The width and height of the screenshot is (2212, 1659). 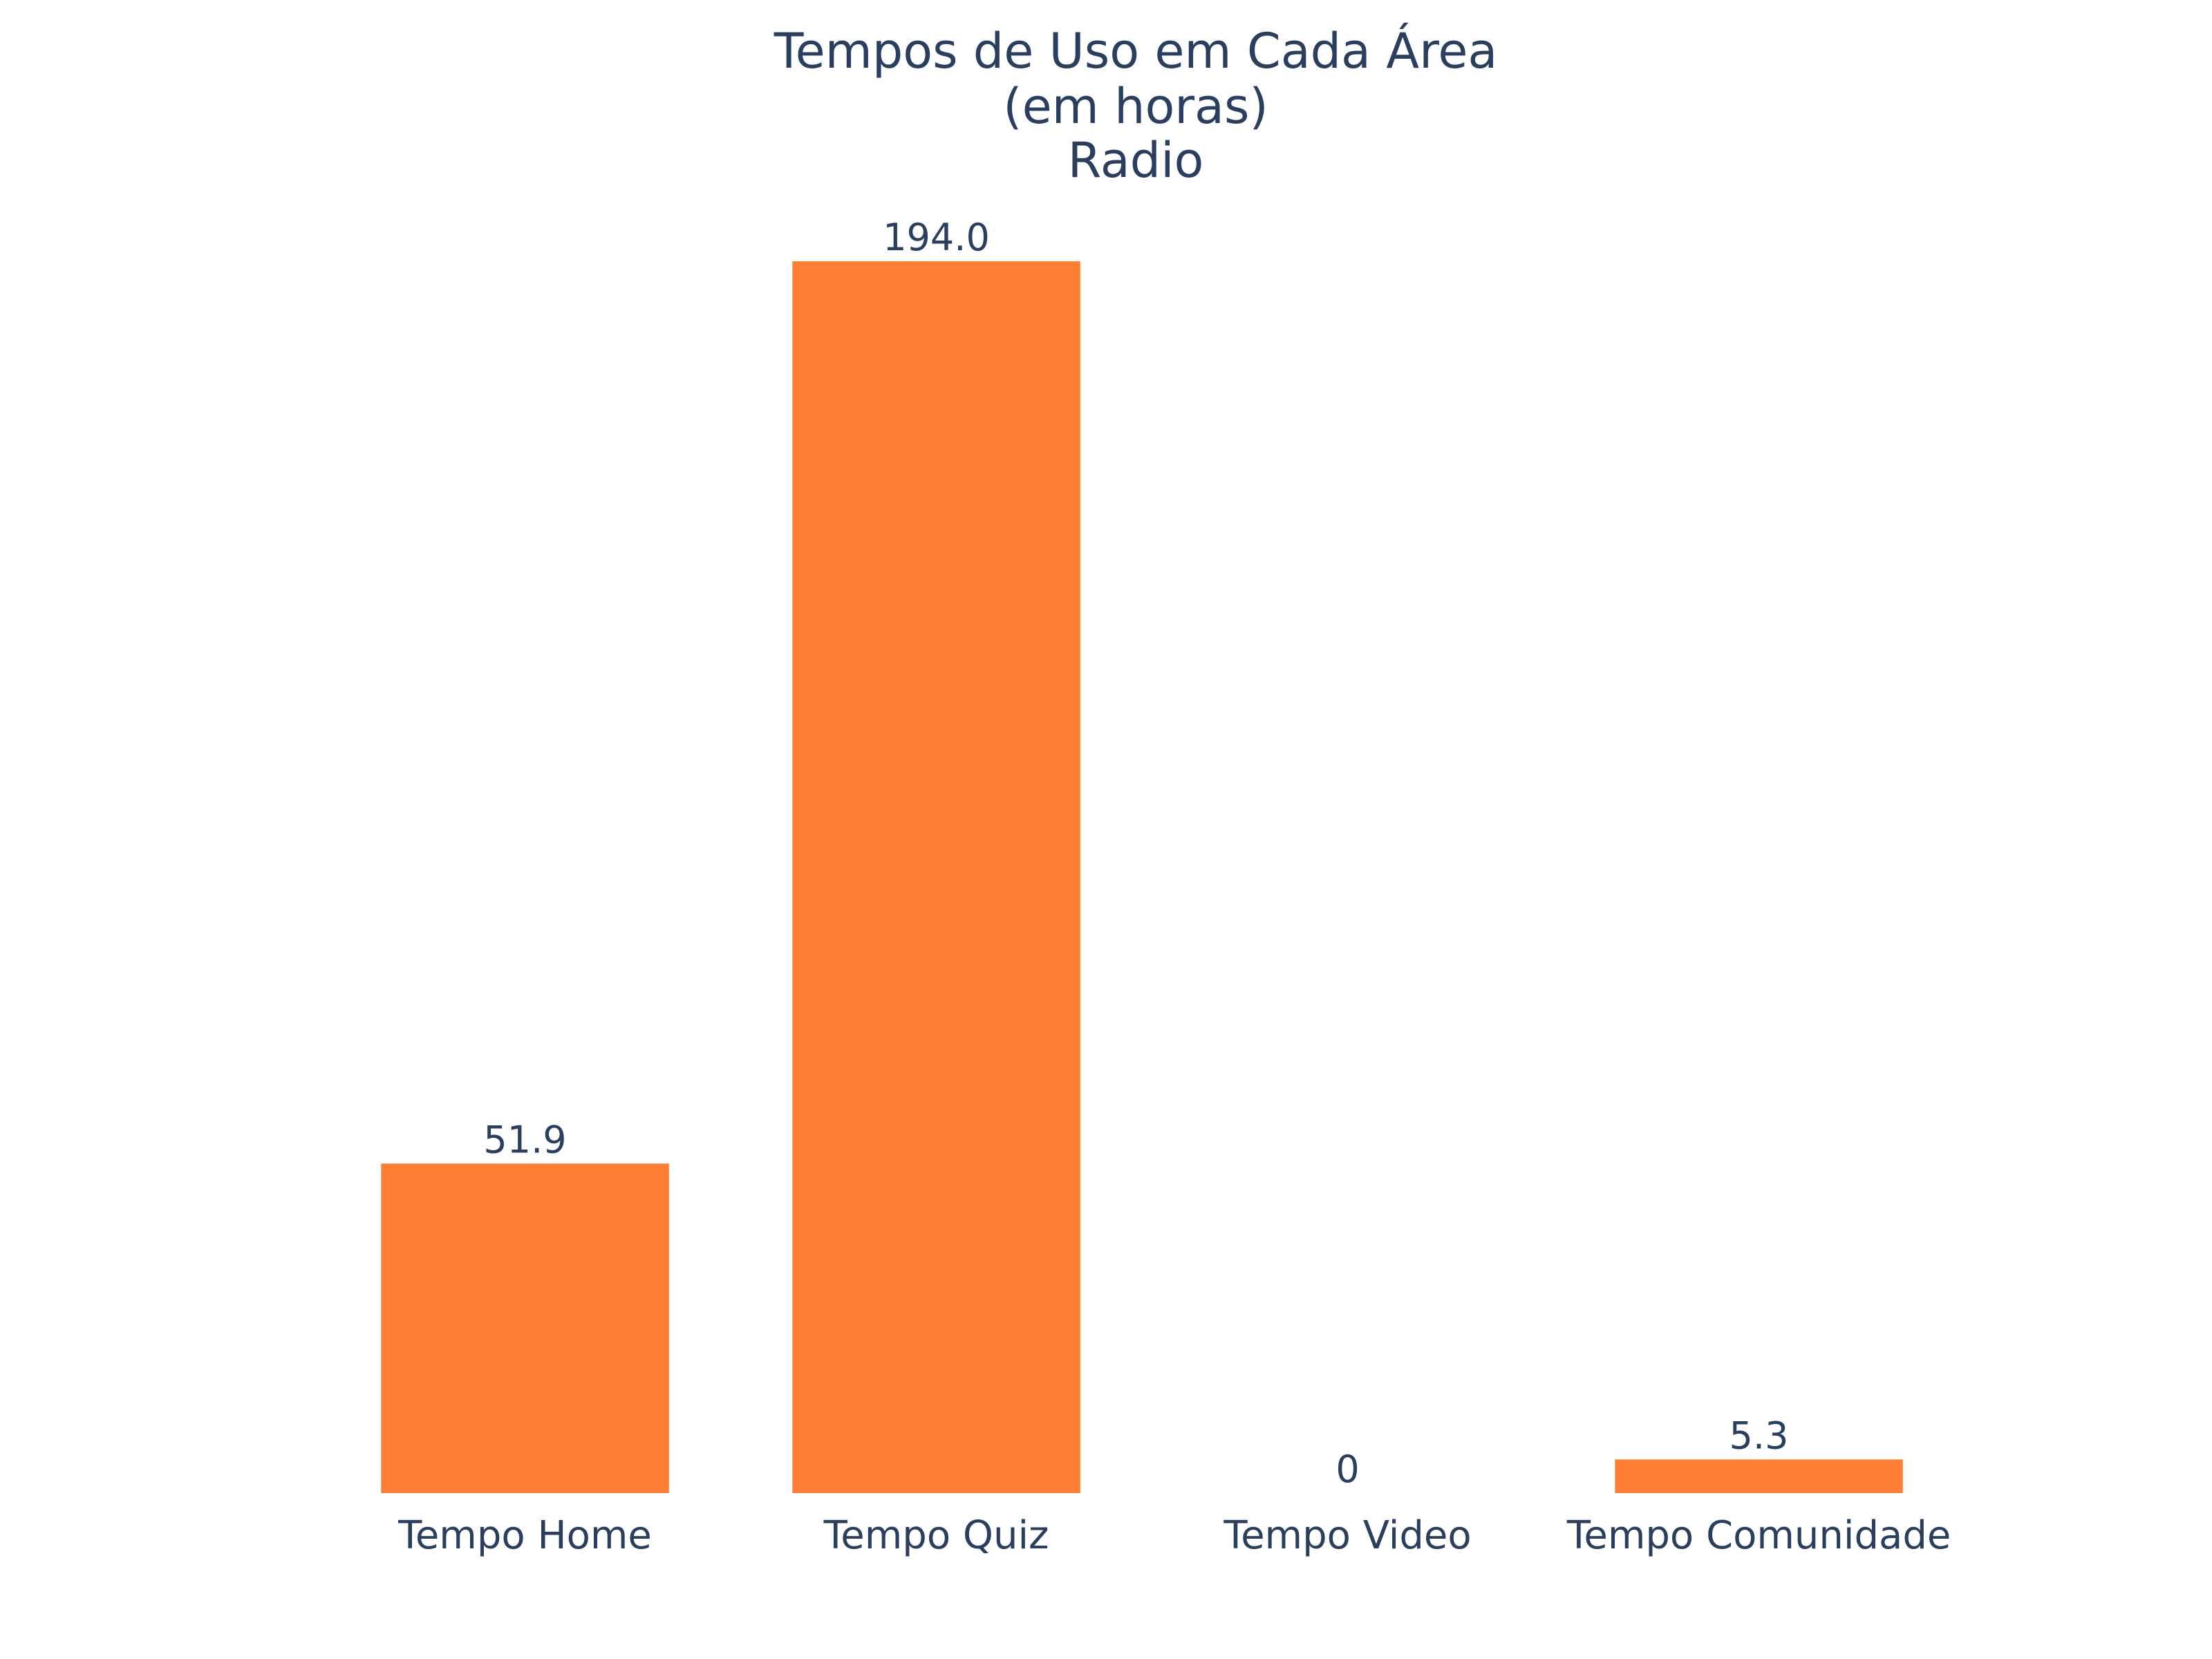 I want to click on data-label-tempo-quiz: 194.0, so click(x=936, y=238).